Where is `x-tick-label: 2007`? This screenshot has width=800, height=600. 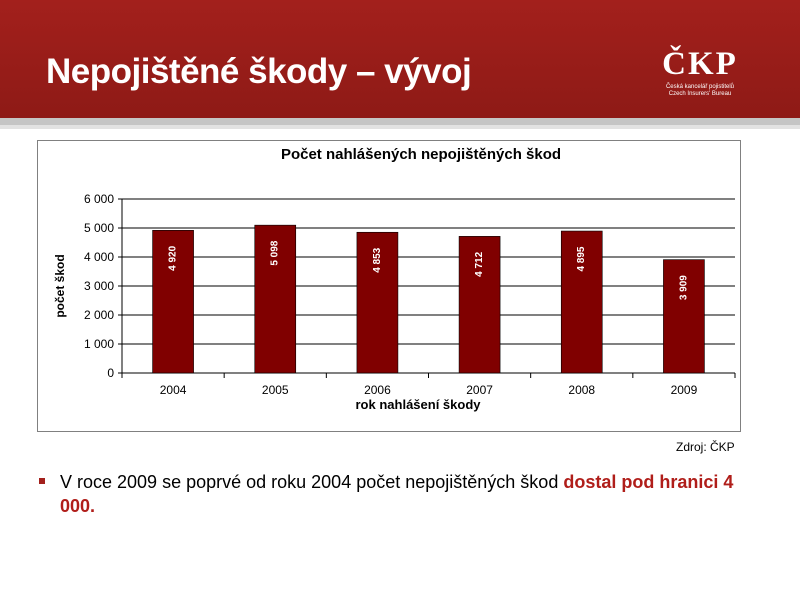
x-tick-label: 2007 is located at coordinates (479, 390).